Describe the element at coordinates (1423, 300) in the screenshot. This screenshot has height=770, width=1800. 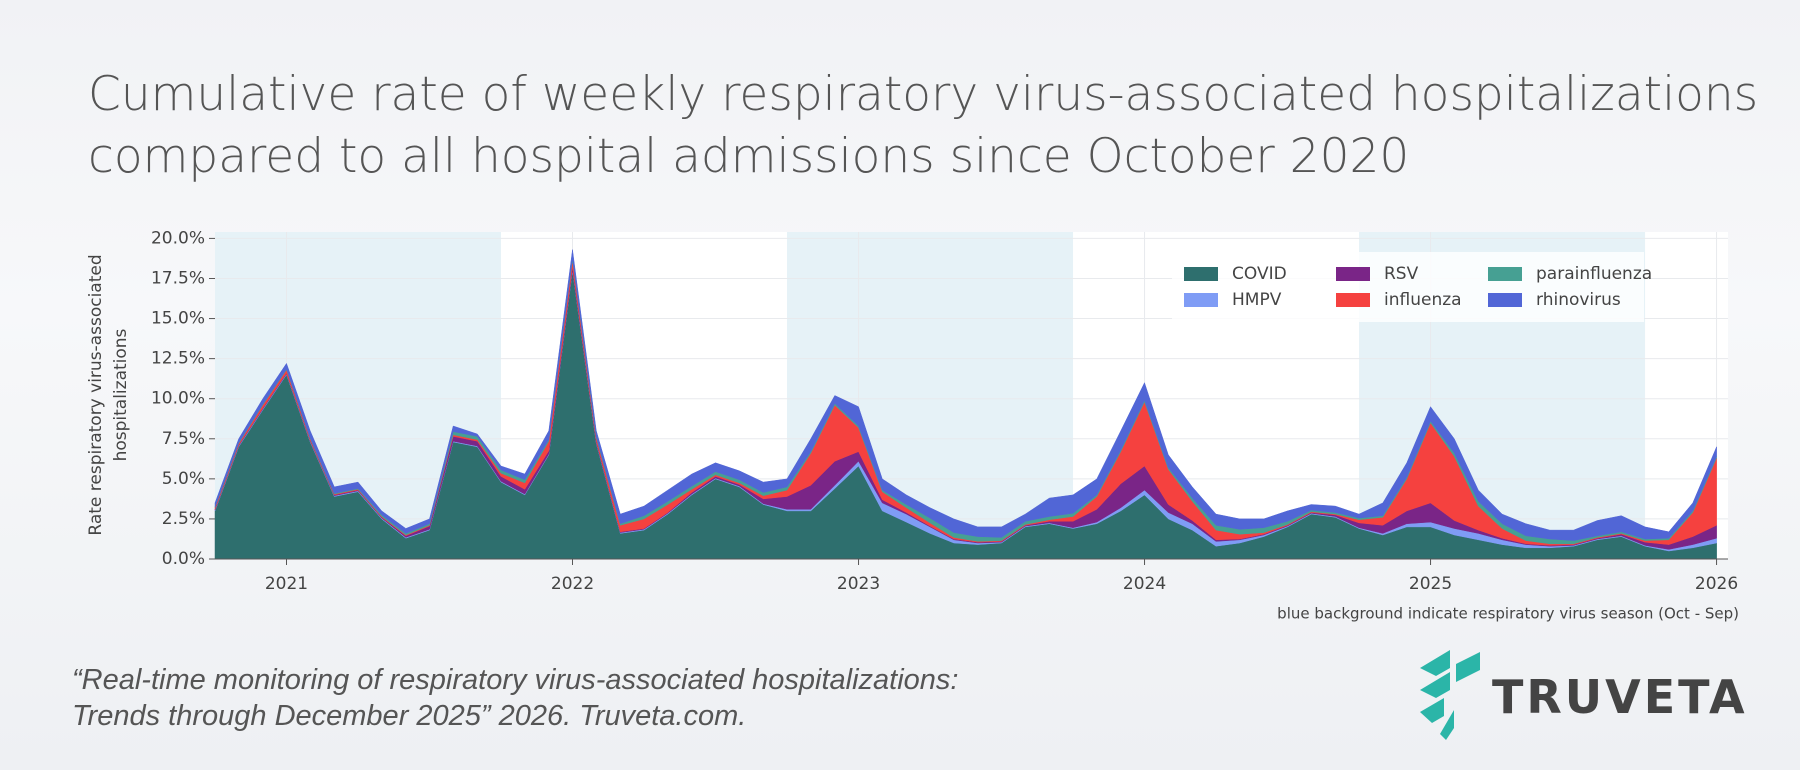
I see `legend-label: influenza` at that location.